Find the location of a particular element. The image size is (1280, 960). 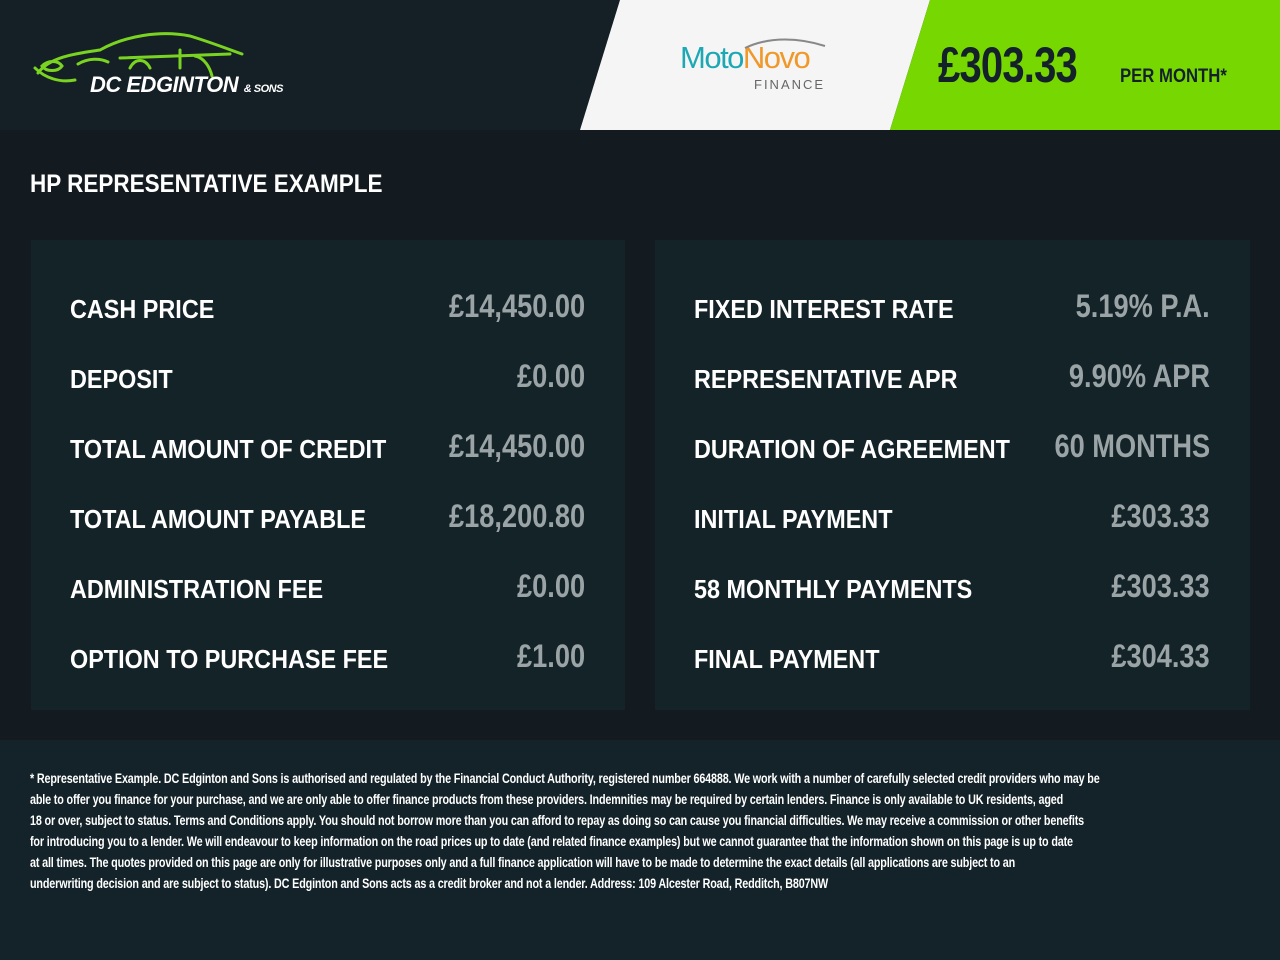

finance-label: DURATION OF AGREEMENT is located at coordinates (852, 449).